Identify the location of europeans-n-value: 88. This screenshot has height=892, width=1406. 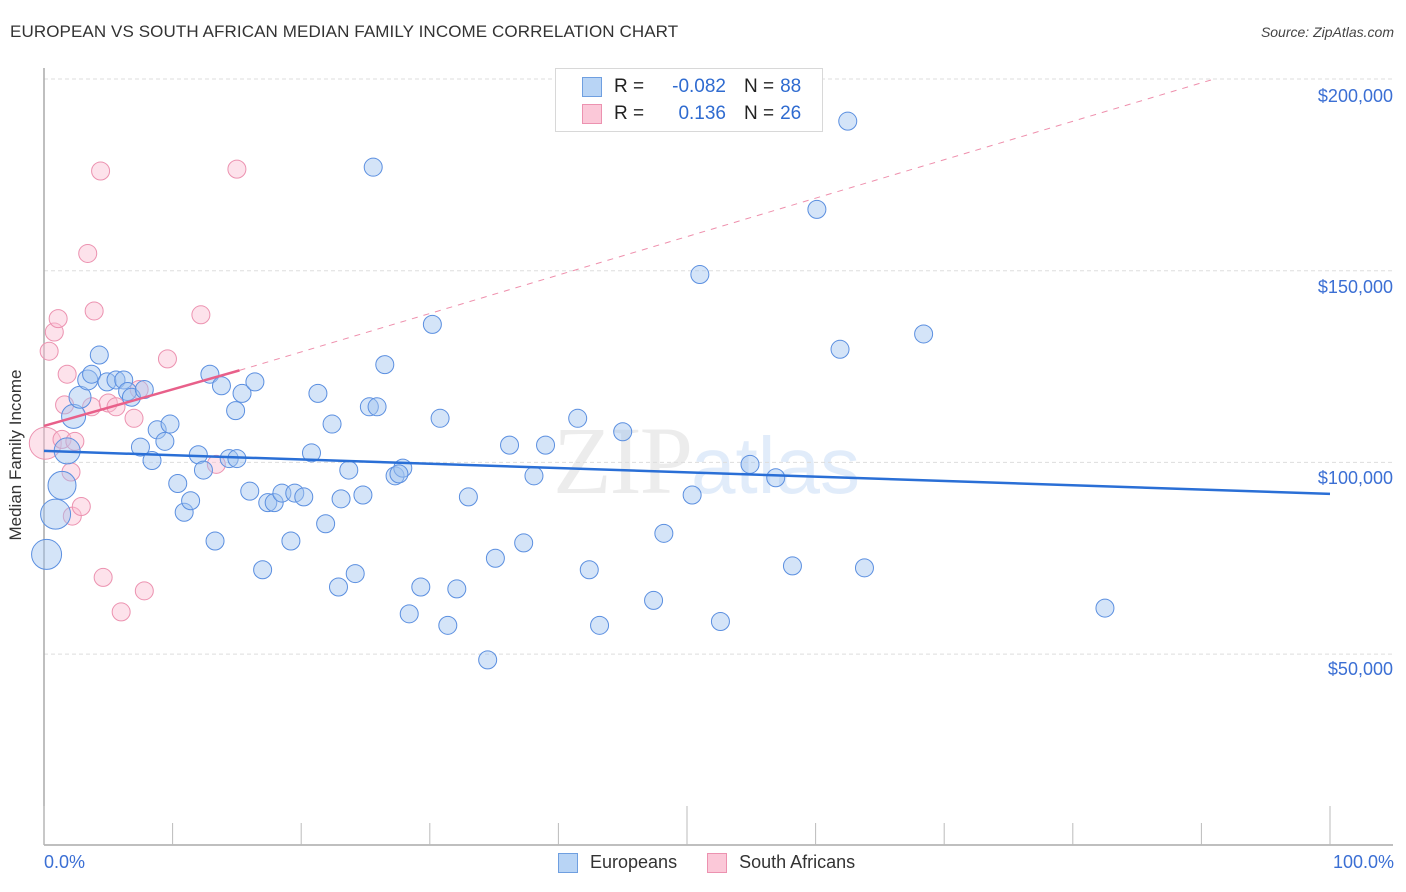
(791, 86).